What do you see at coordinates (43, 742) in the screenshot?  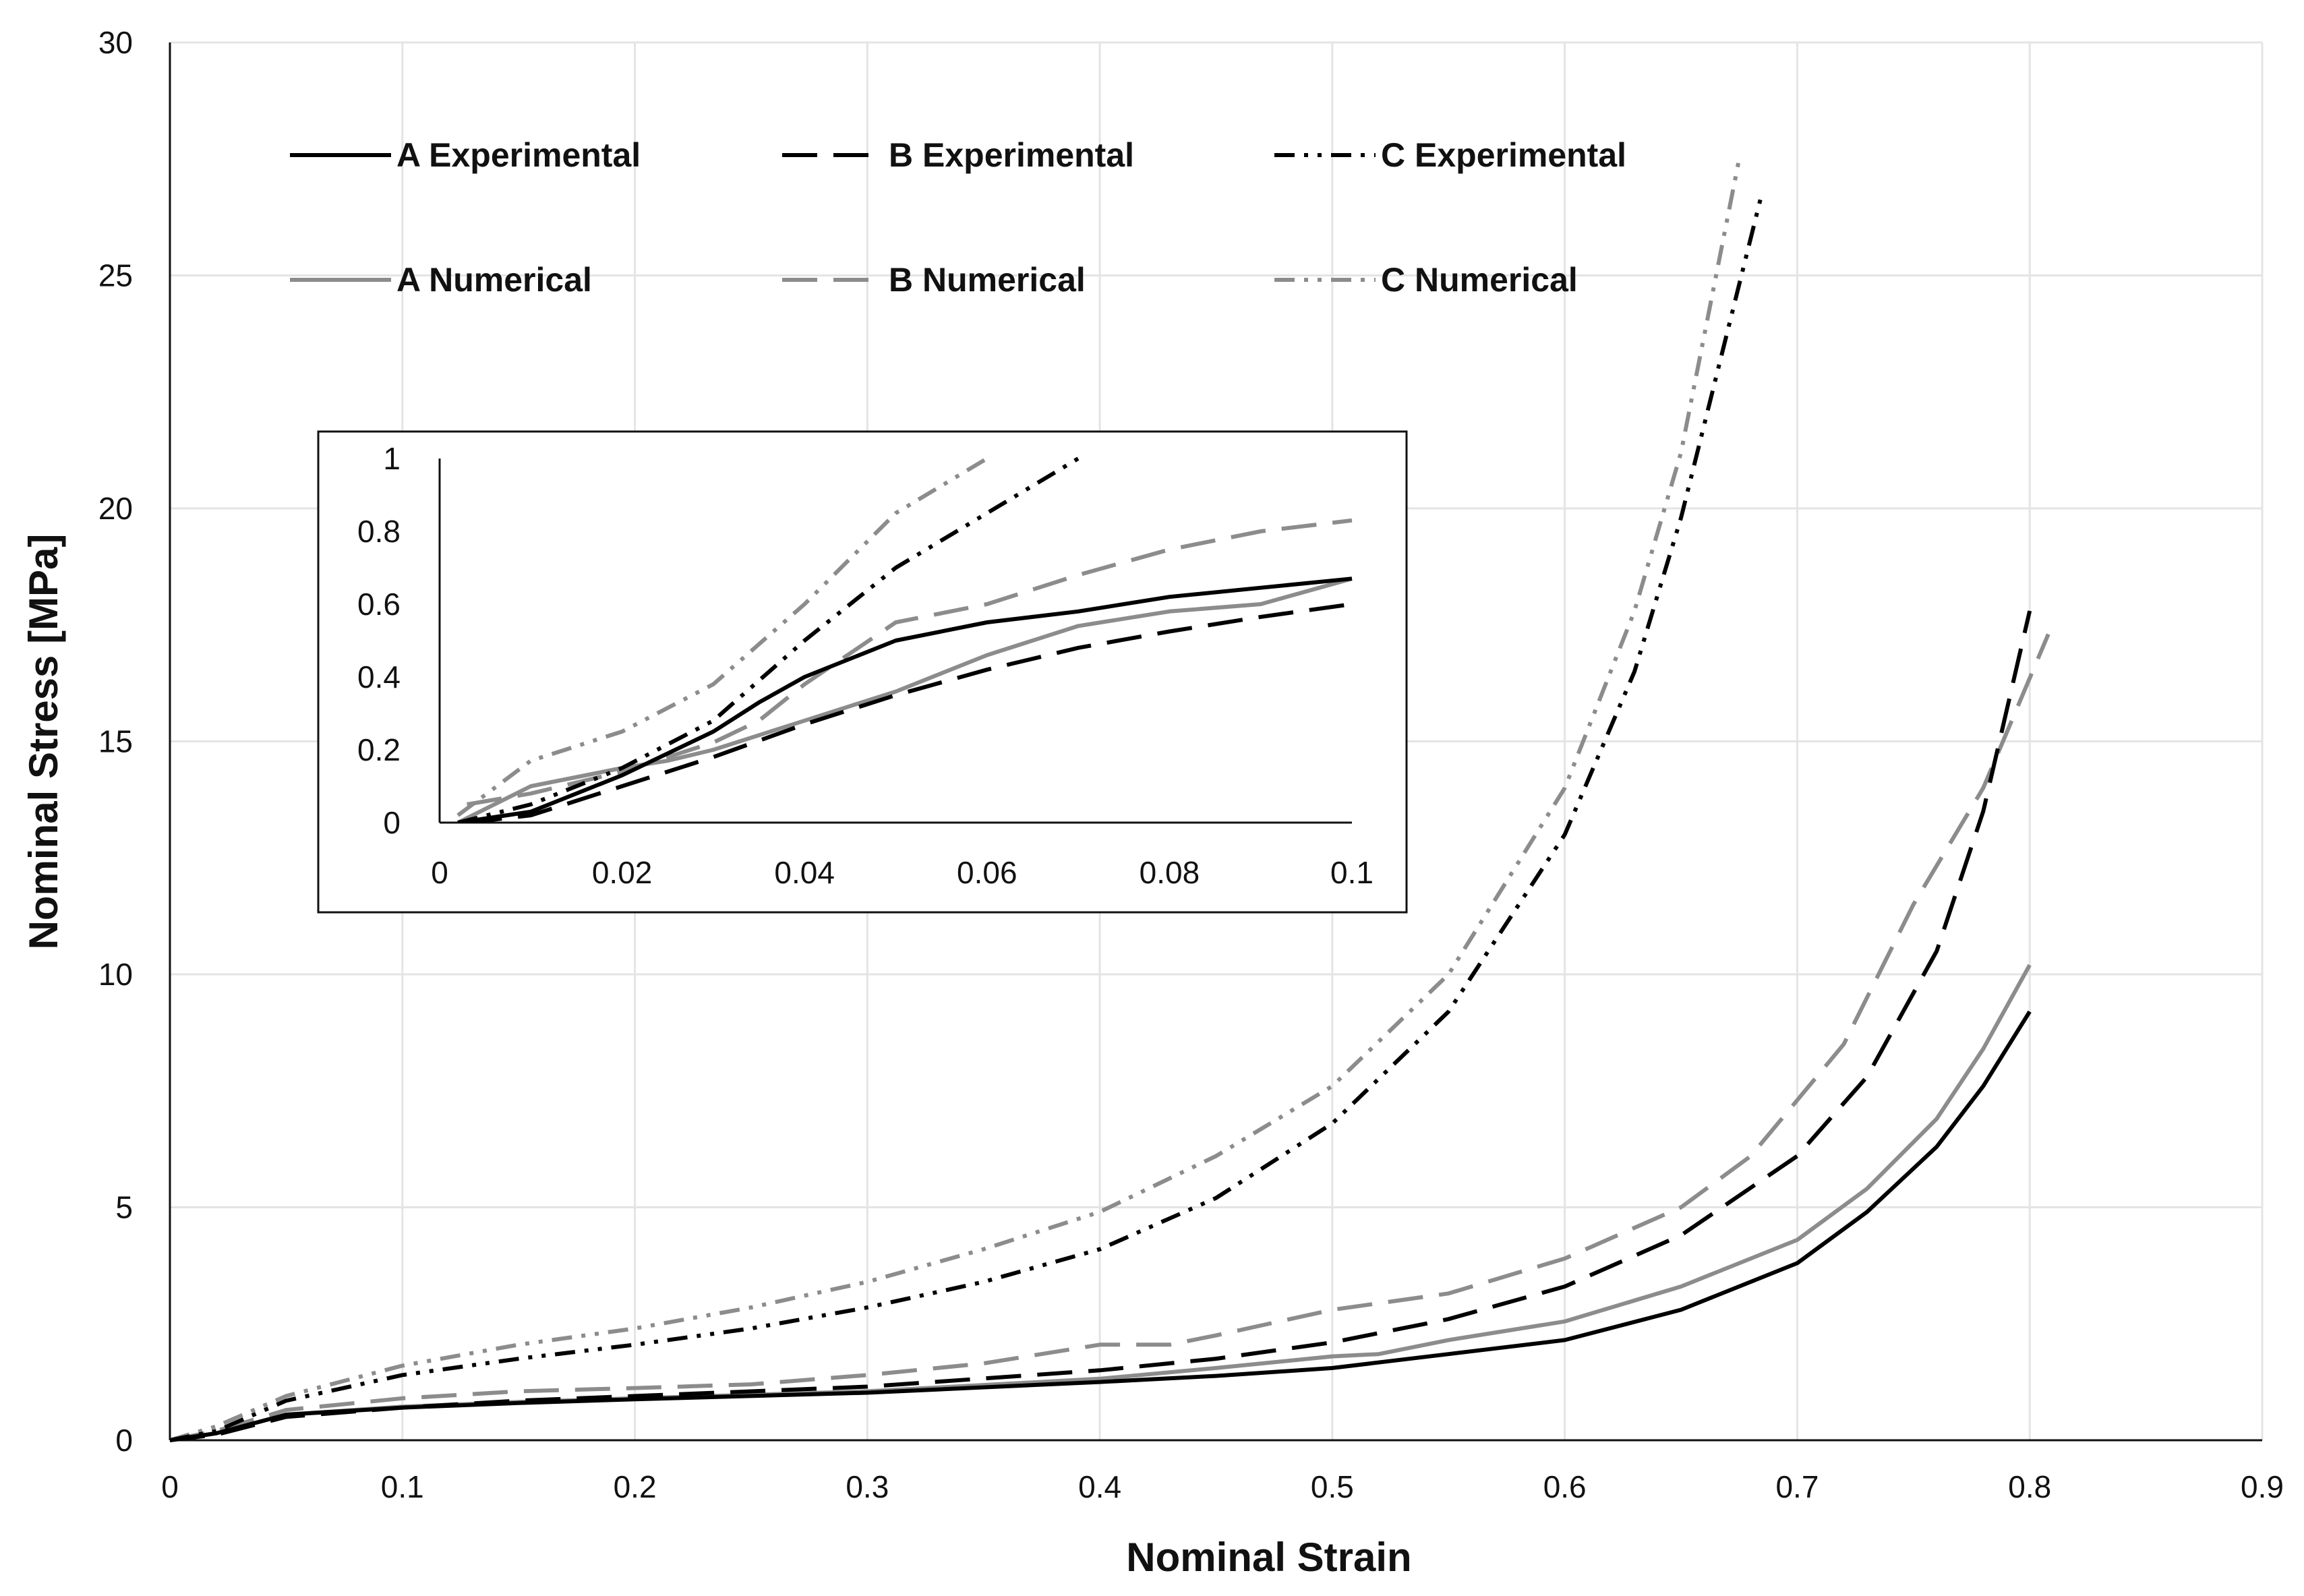 I see `y-axis-title: Nominal Stress [MPa]` at bounding box center [43, 742].